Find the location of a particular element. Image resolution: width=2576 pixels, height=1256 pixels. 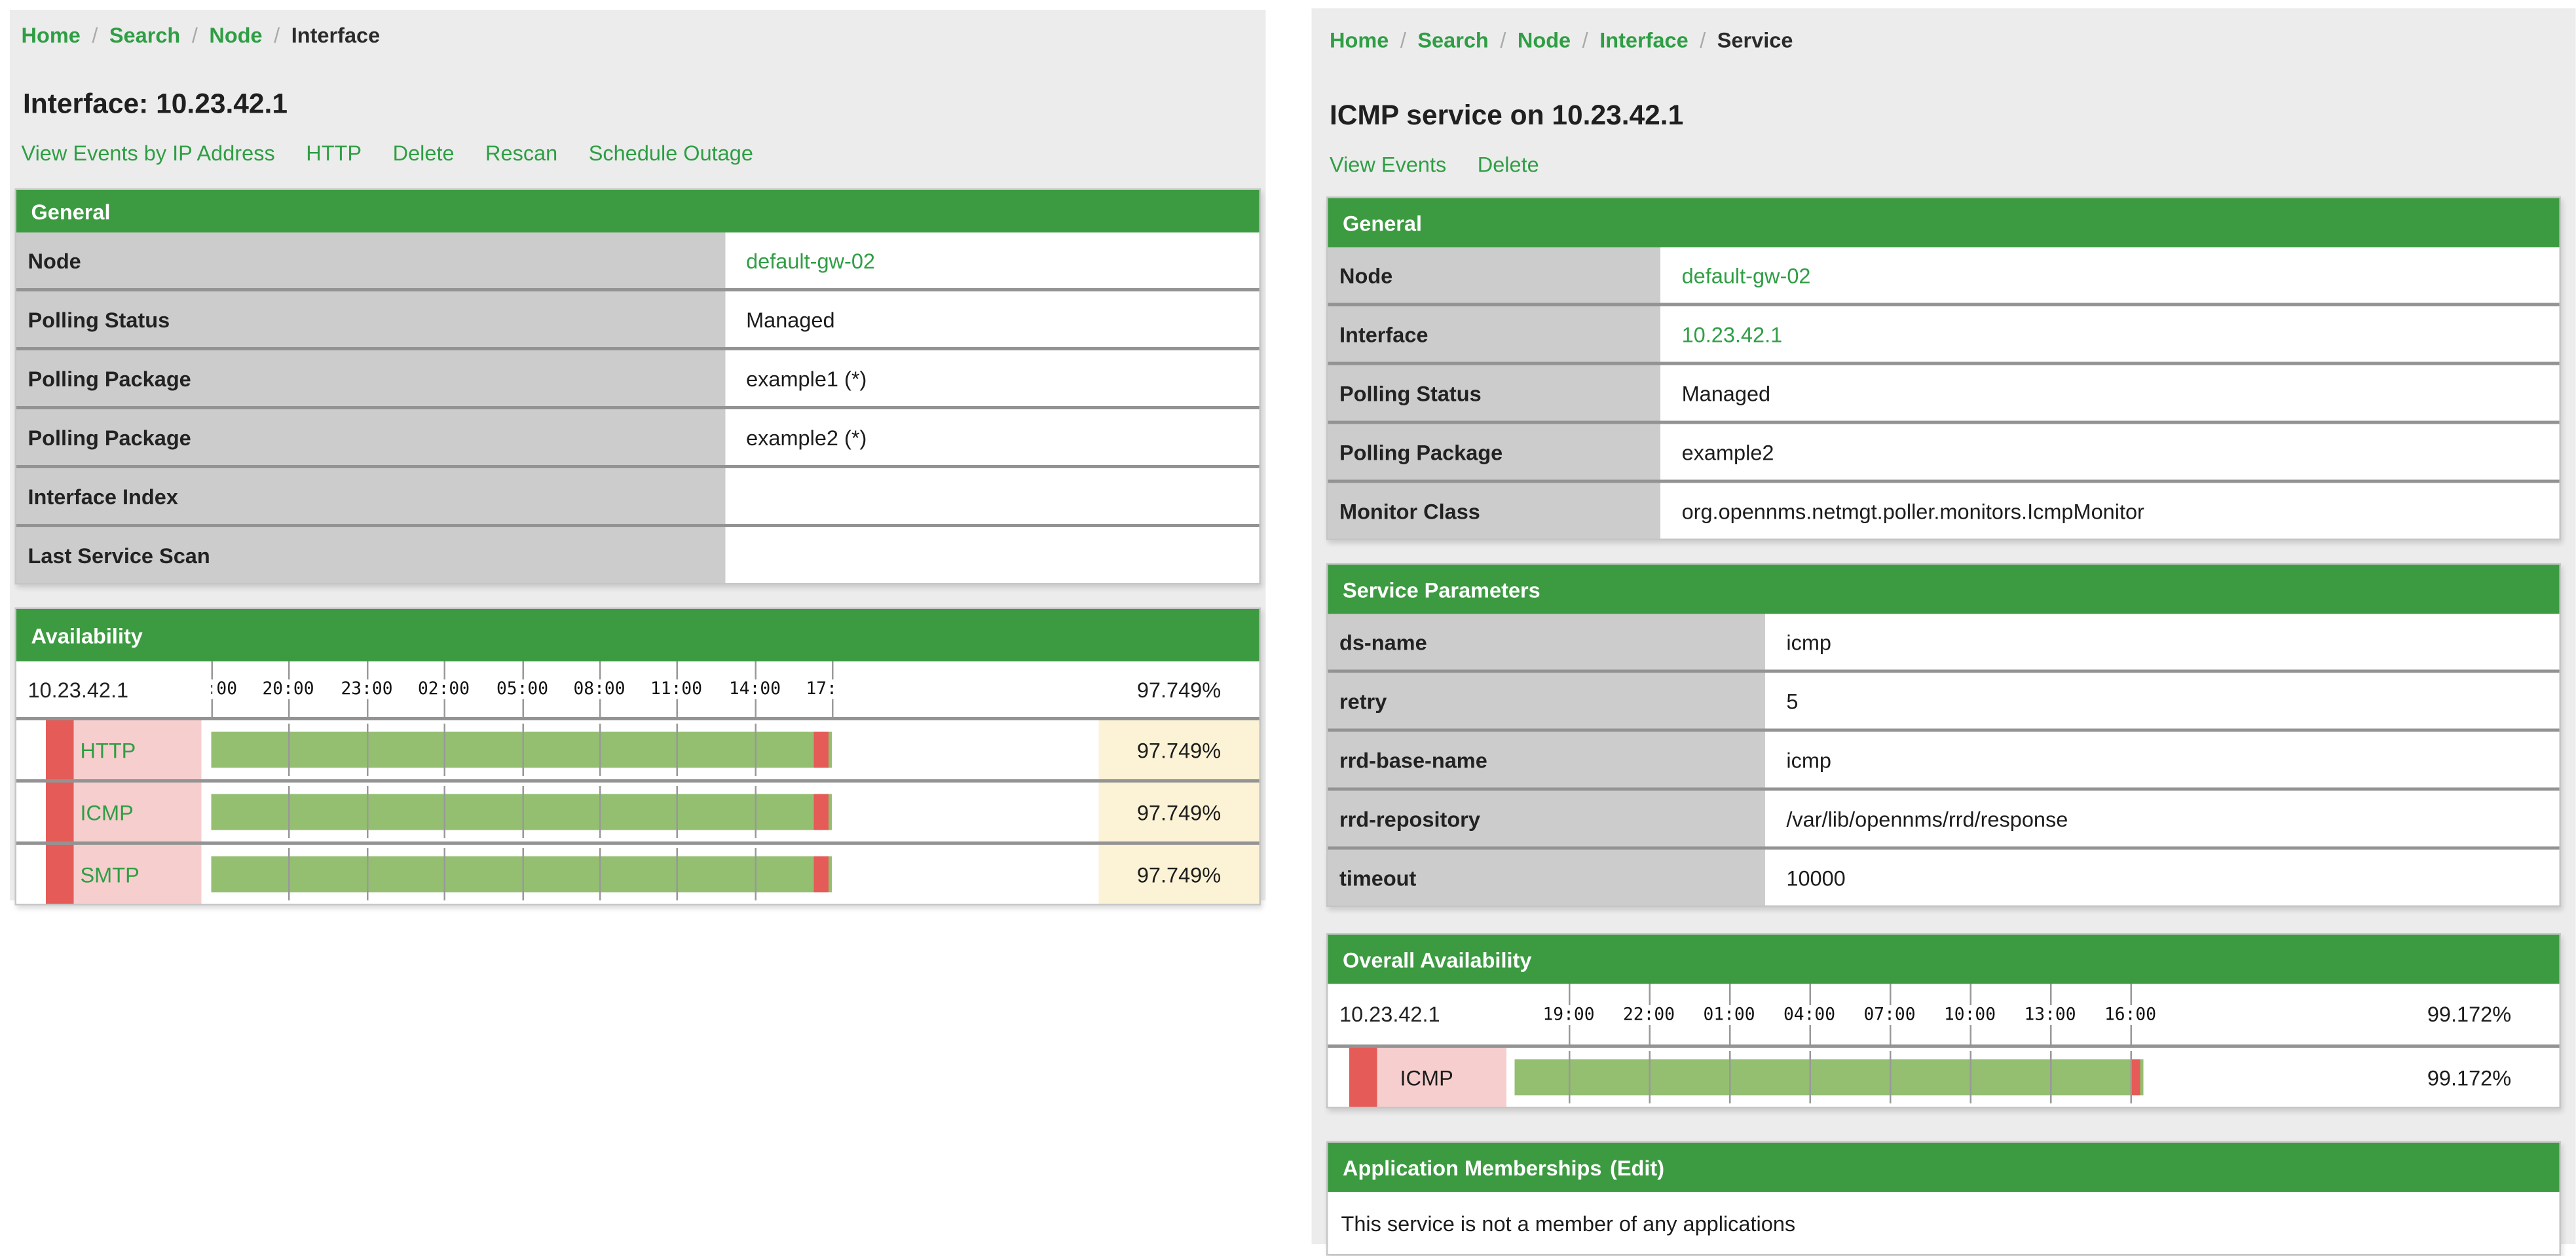

row-value: 10.23.42.1 is located at coordinates (1732, 334).